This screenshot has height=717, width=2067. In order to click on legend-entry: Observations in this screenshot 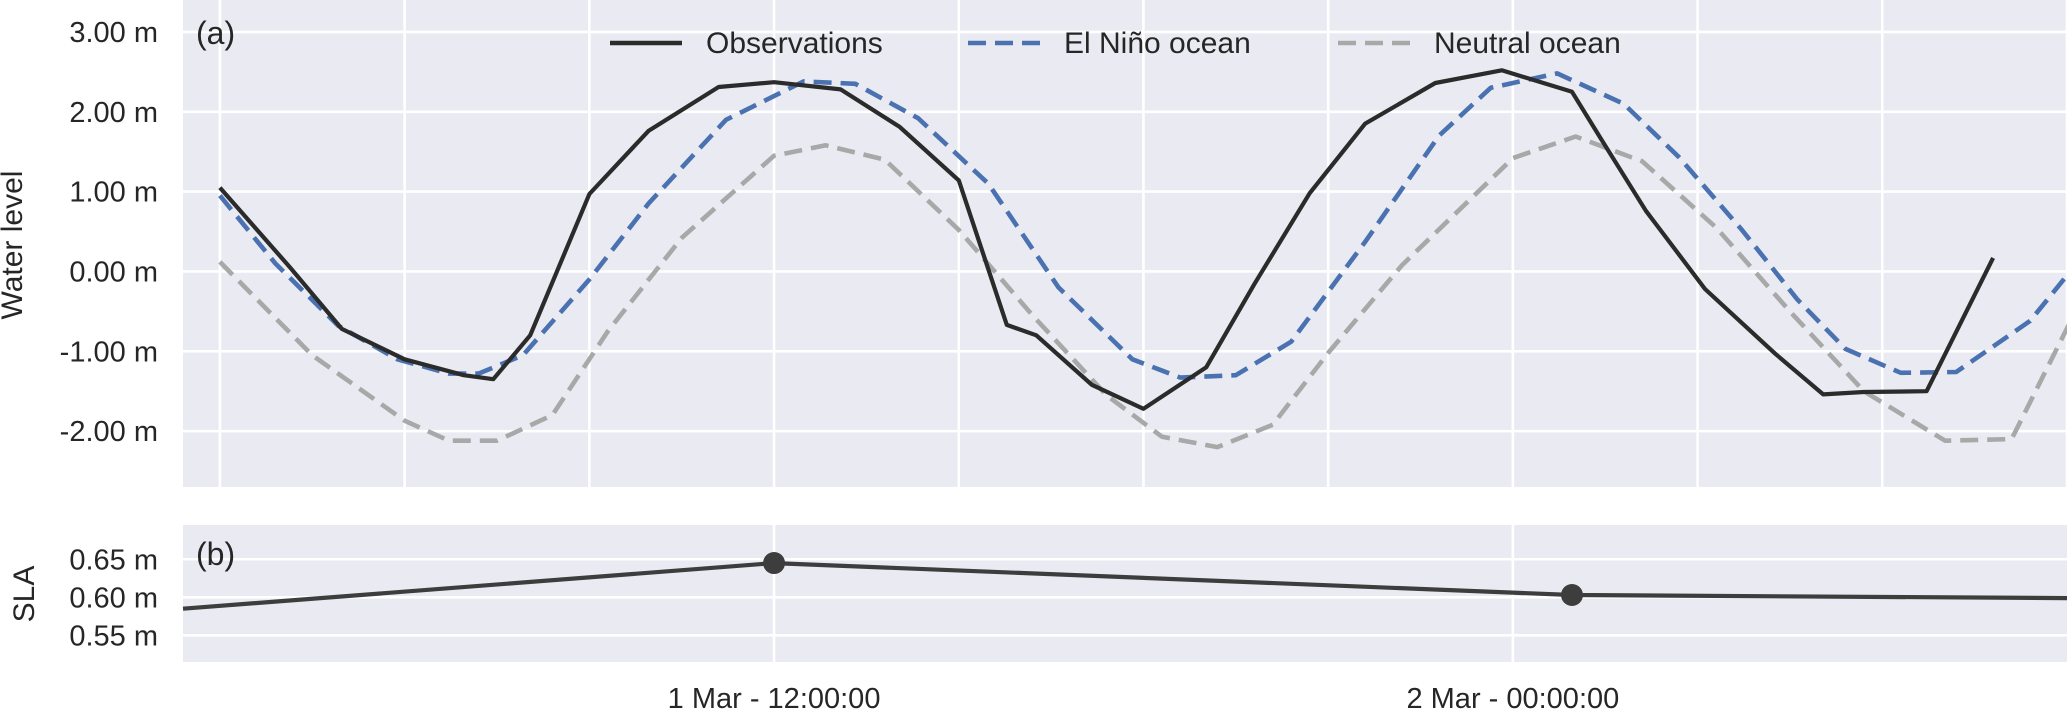, I will do `click(794, 43)`.